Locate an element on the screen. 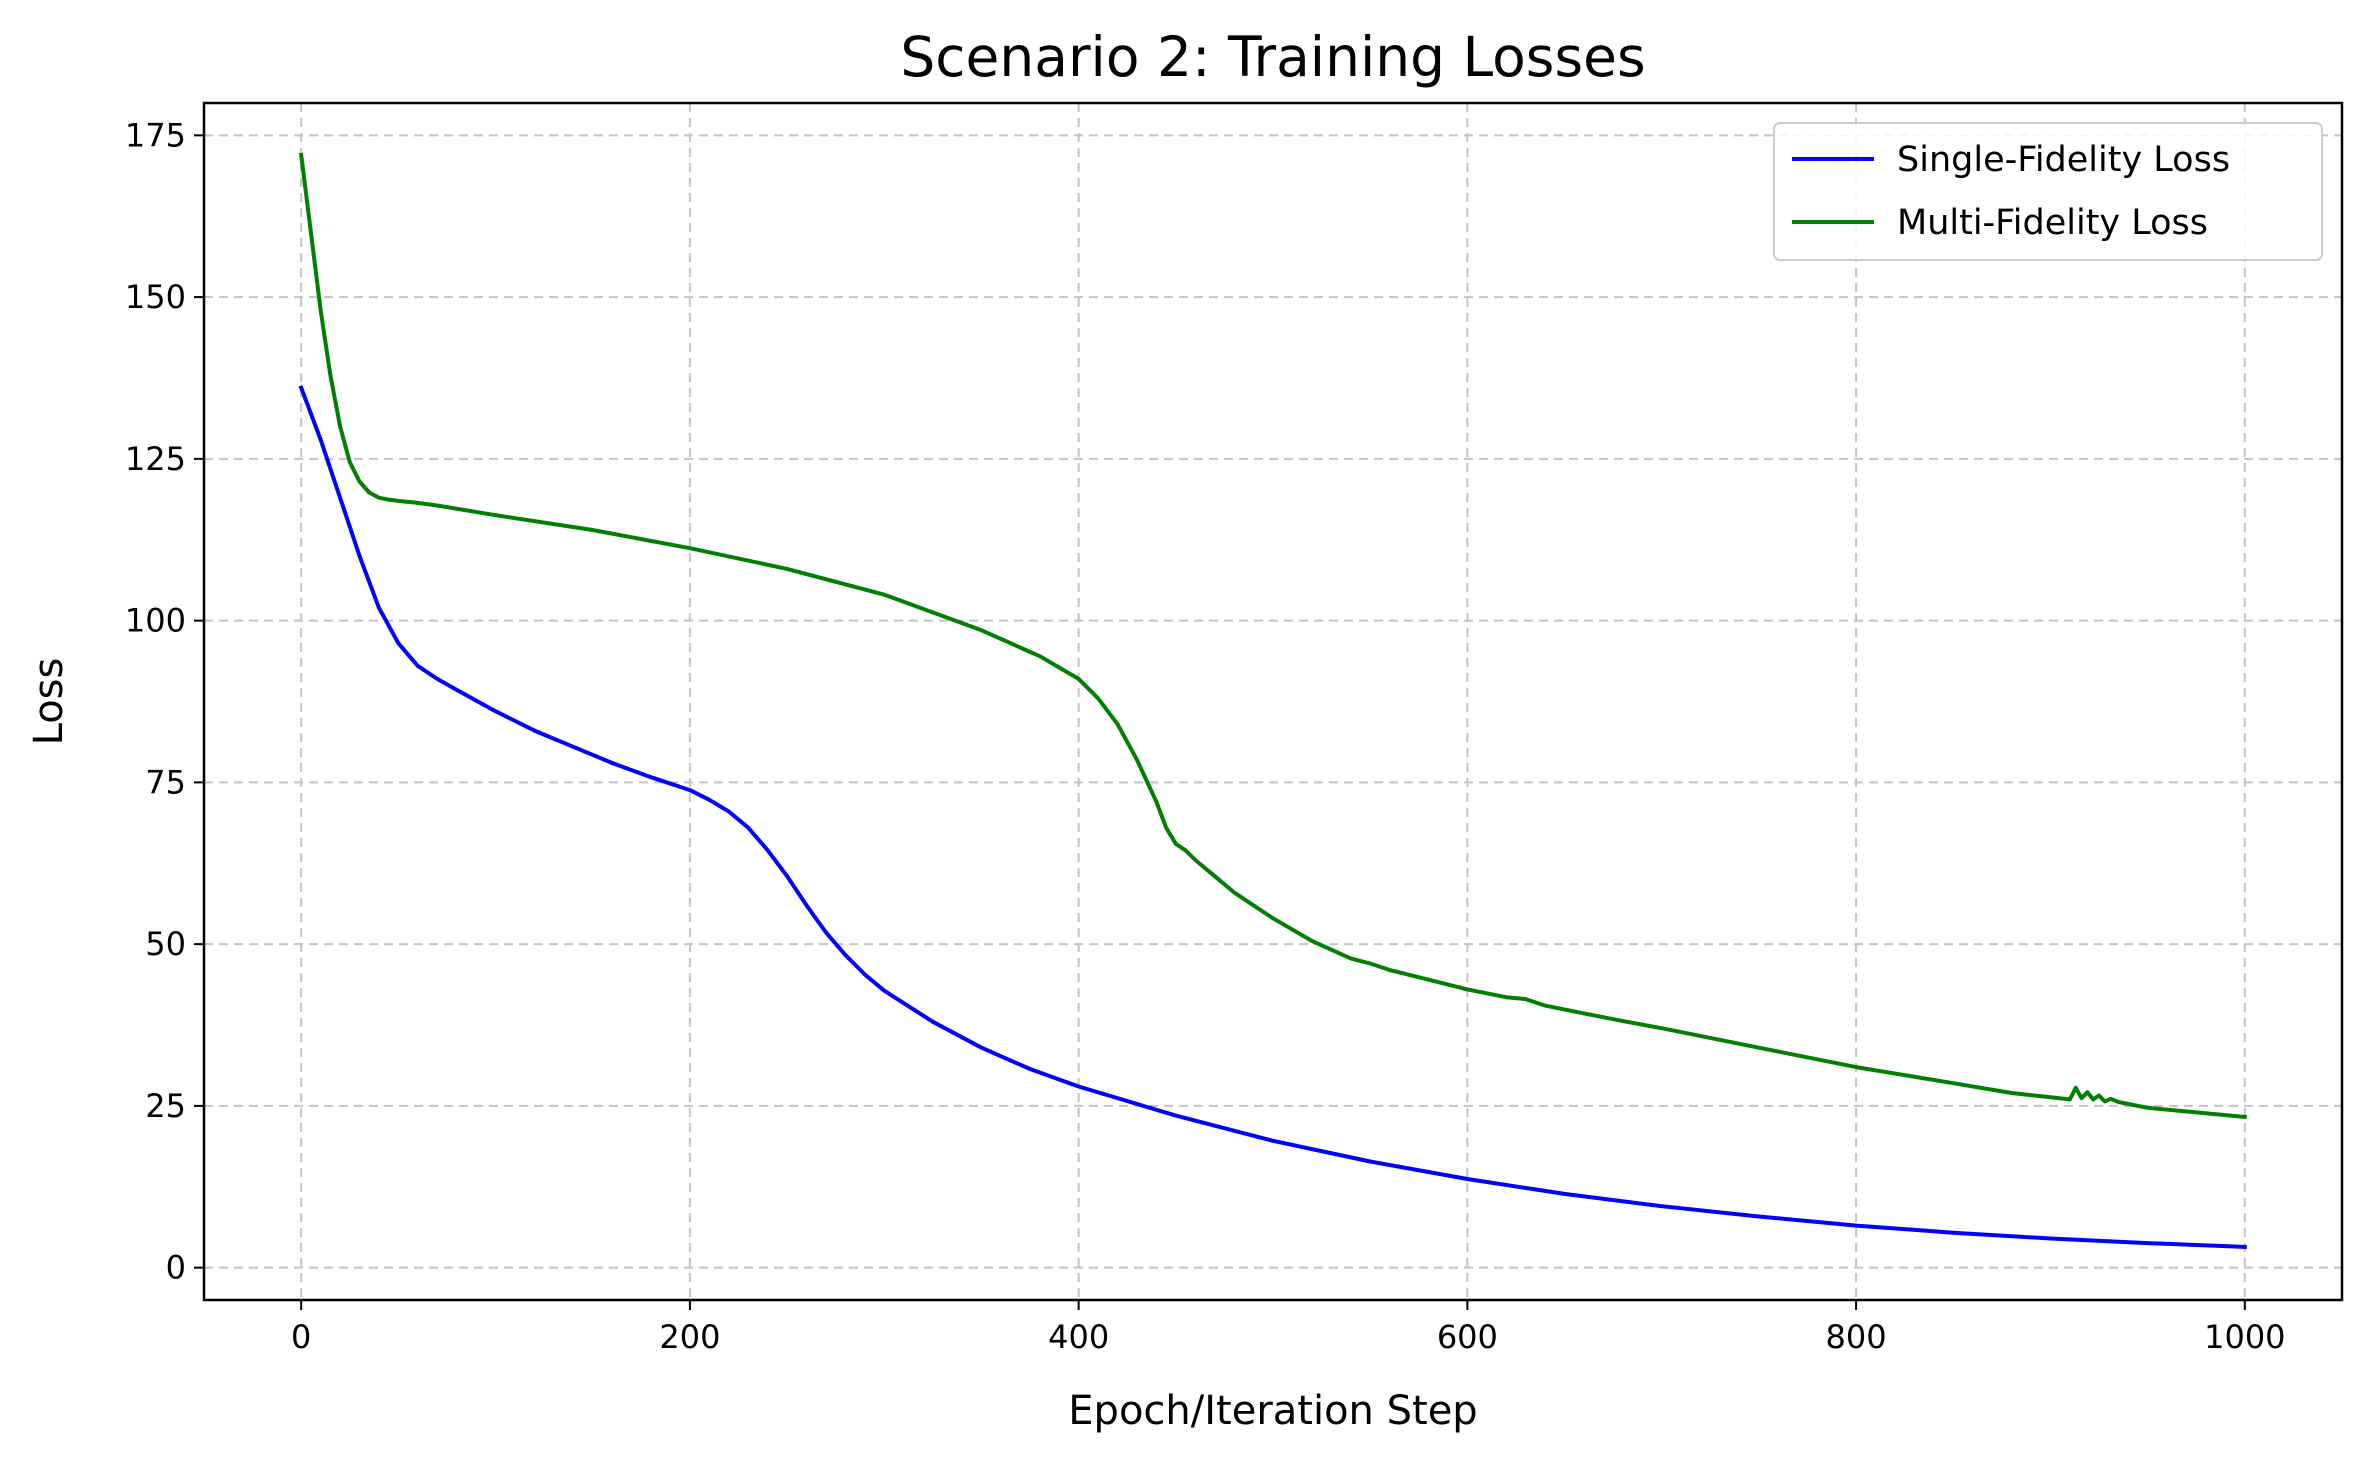 This screenshot has width=2364, height=1462. legend-box is located at coordinates (2048, 191).